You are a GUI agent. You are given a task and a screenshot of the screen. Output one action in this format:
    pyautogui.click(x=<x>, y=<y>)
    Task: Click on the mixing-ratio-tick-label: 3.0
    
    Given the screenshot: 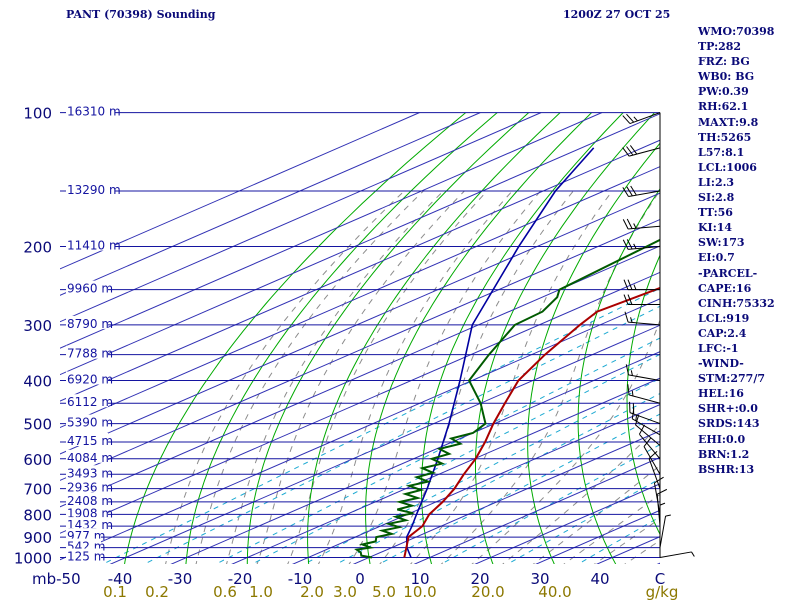 What is the action you would take?
    pyautogui.click(x=345, y=591)
    